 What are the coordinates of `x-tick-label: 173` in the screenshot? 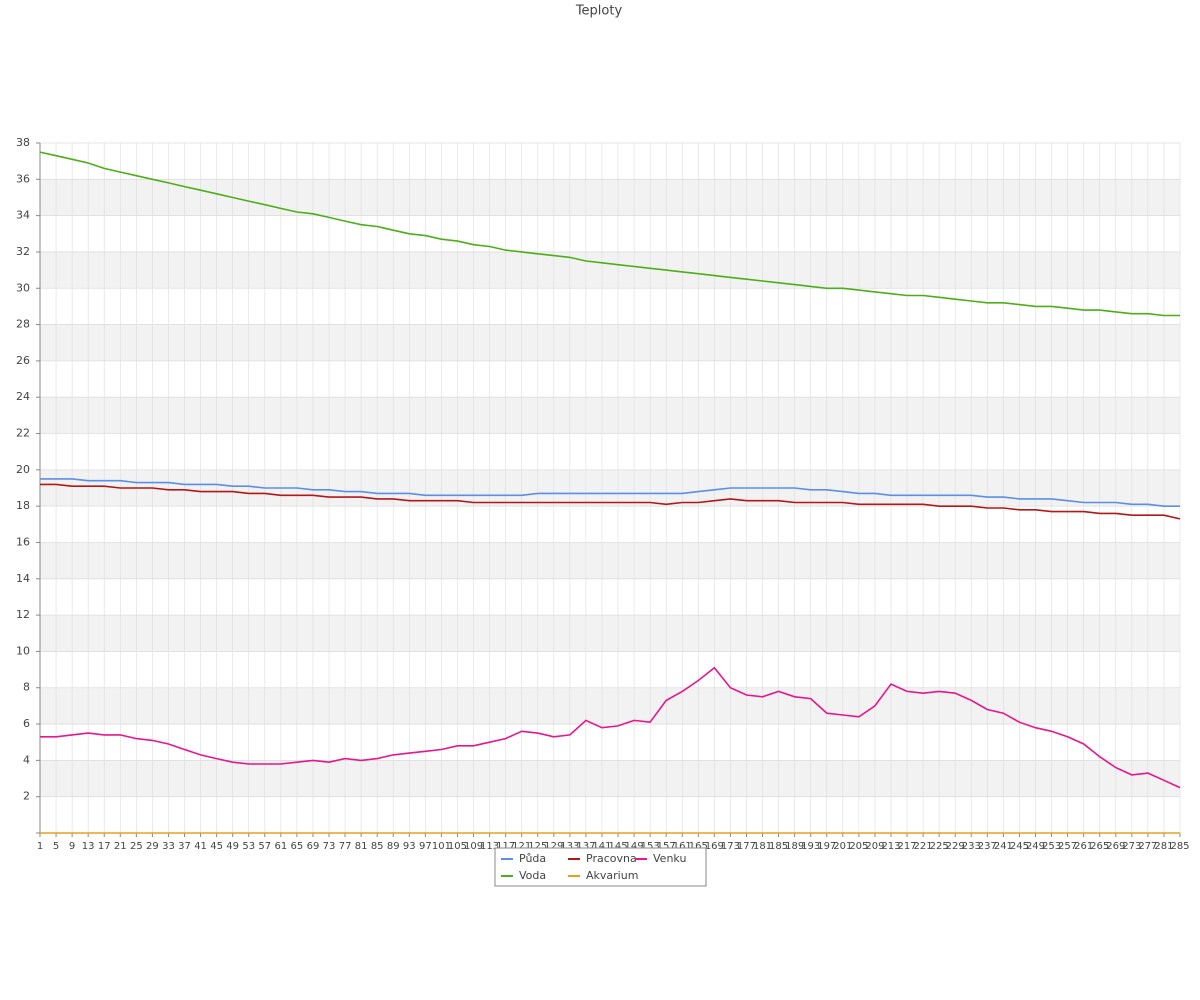 It's located at (730, 846).